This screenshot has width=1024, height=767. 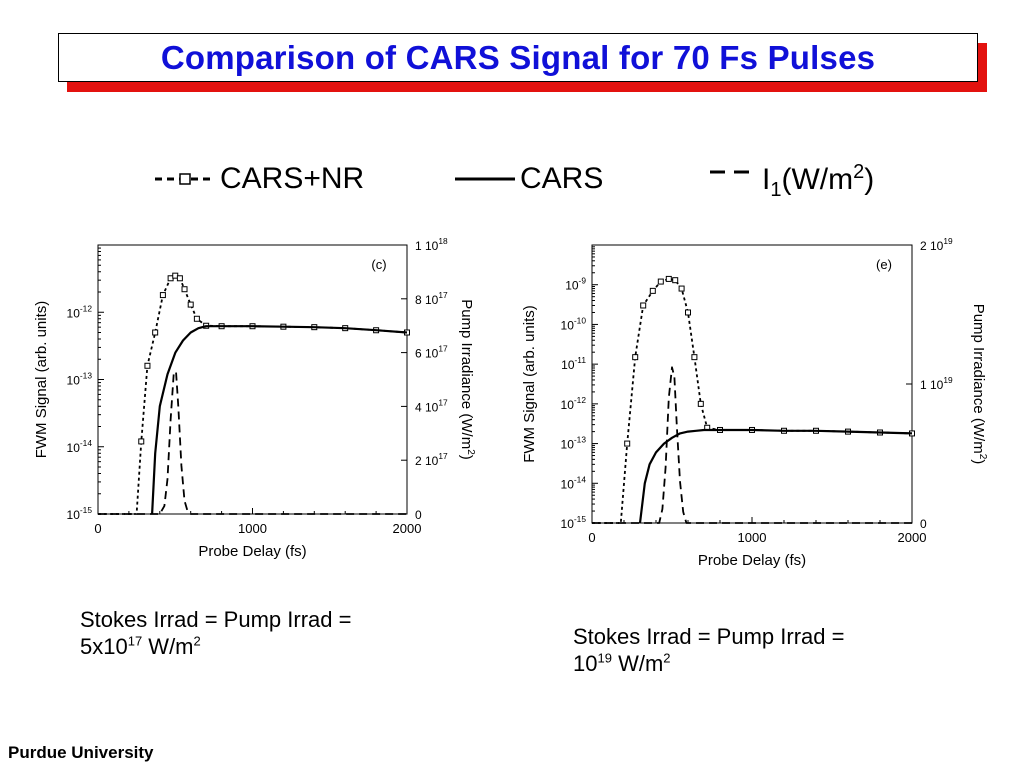 I want to click on caption-right-unit: W/m, so click(x=637, y=663).